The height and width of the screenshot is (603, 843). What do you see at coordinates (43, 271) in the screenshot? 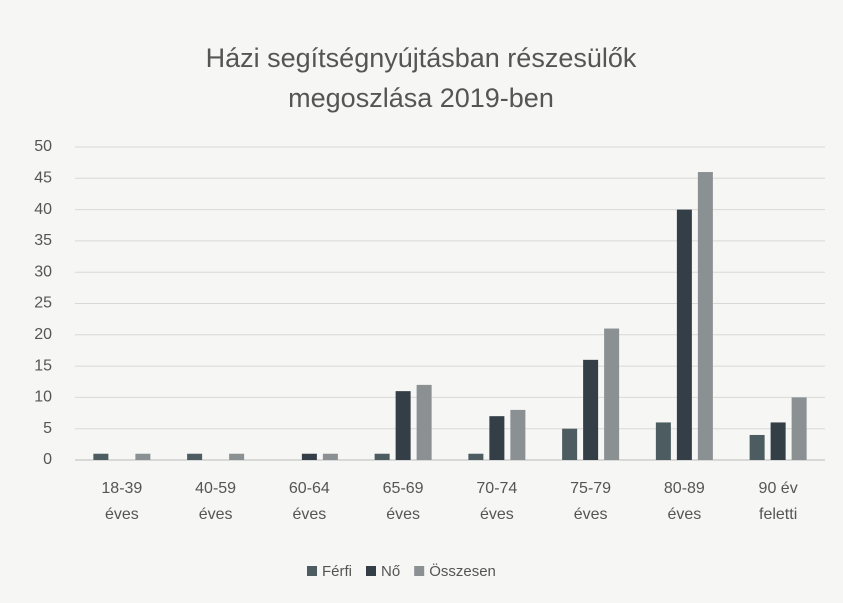
I see `y-tick-label: 30` at bounding box center [43, 271].